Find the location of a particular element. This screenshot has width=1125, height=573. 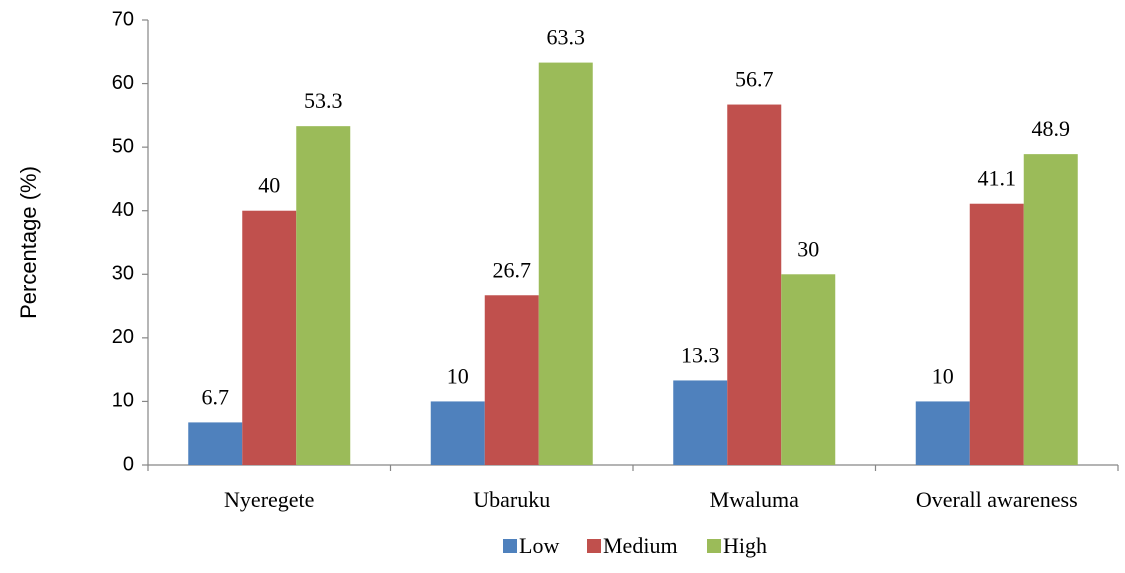

data-label: 6.7 is located at coordinates (216, 396).